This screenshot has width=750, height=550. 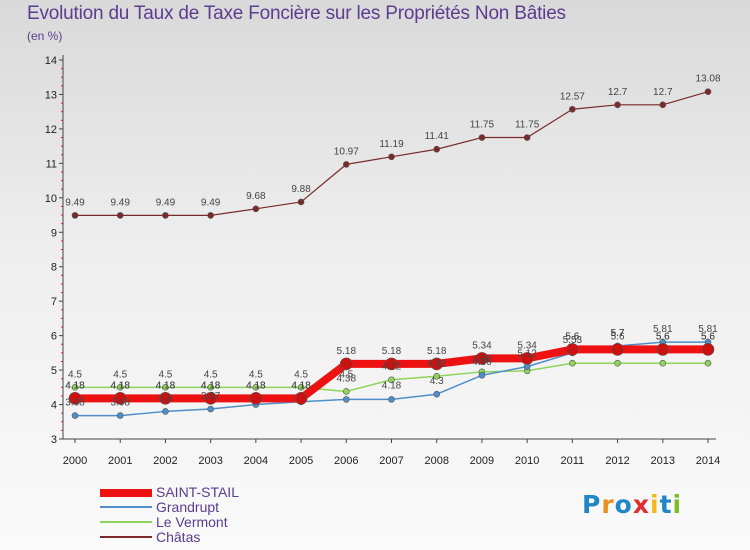 What do you see at coordinates (51, 199) in the screenshot?
I see `y-tick-label: 10` at bounding box center [51, 199].